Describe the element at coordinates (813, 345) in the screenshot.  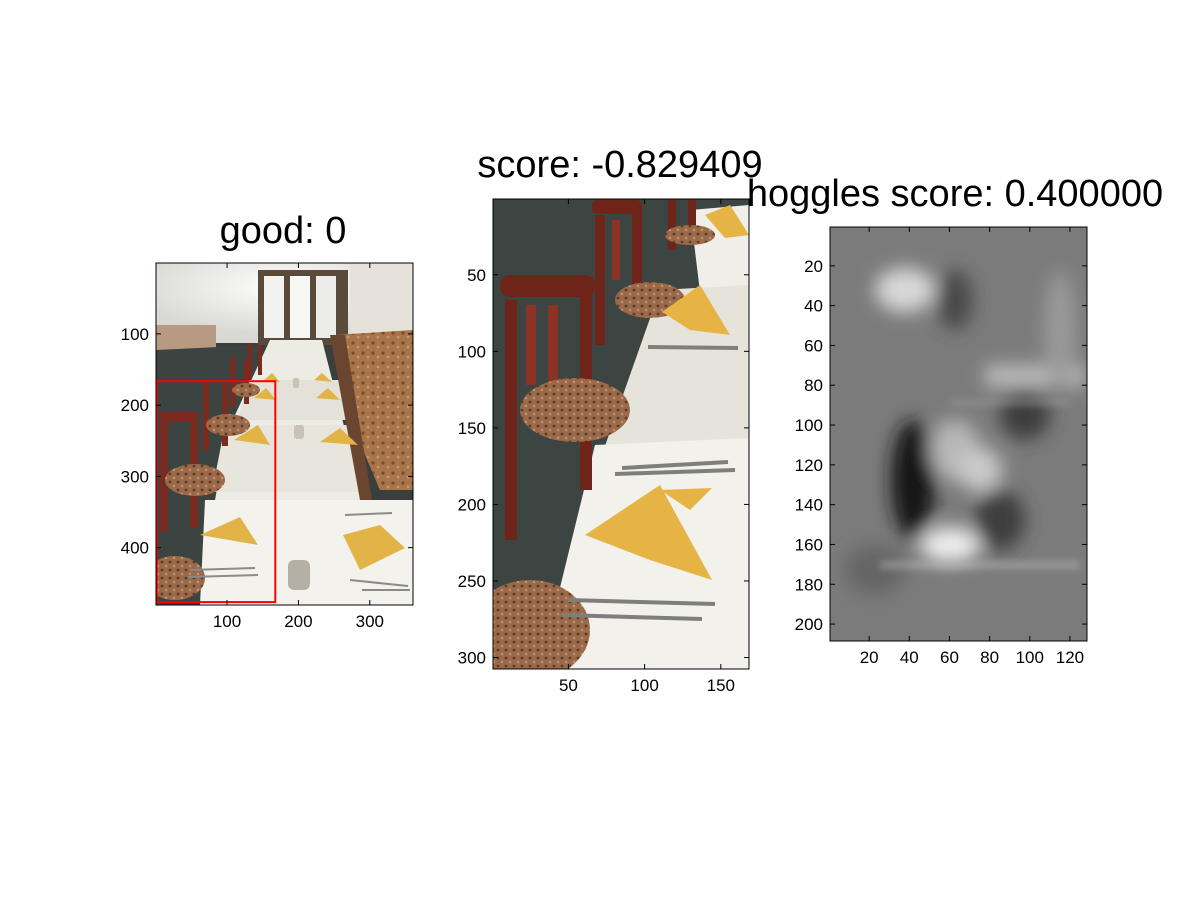
I see `y-tick-label: 60` at that location.